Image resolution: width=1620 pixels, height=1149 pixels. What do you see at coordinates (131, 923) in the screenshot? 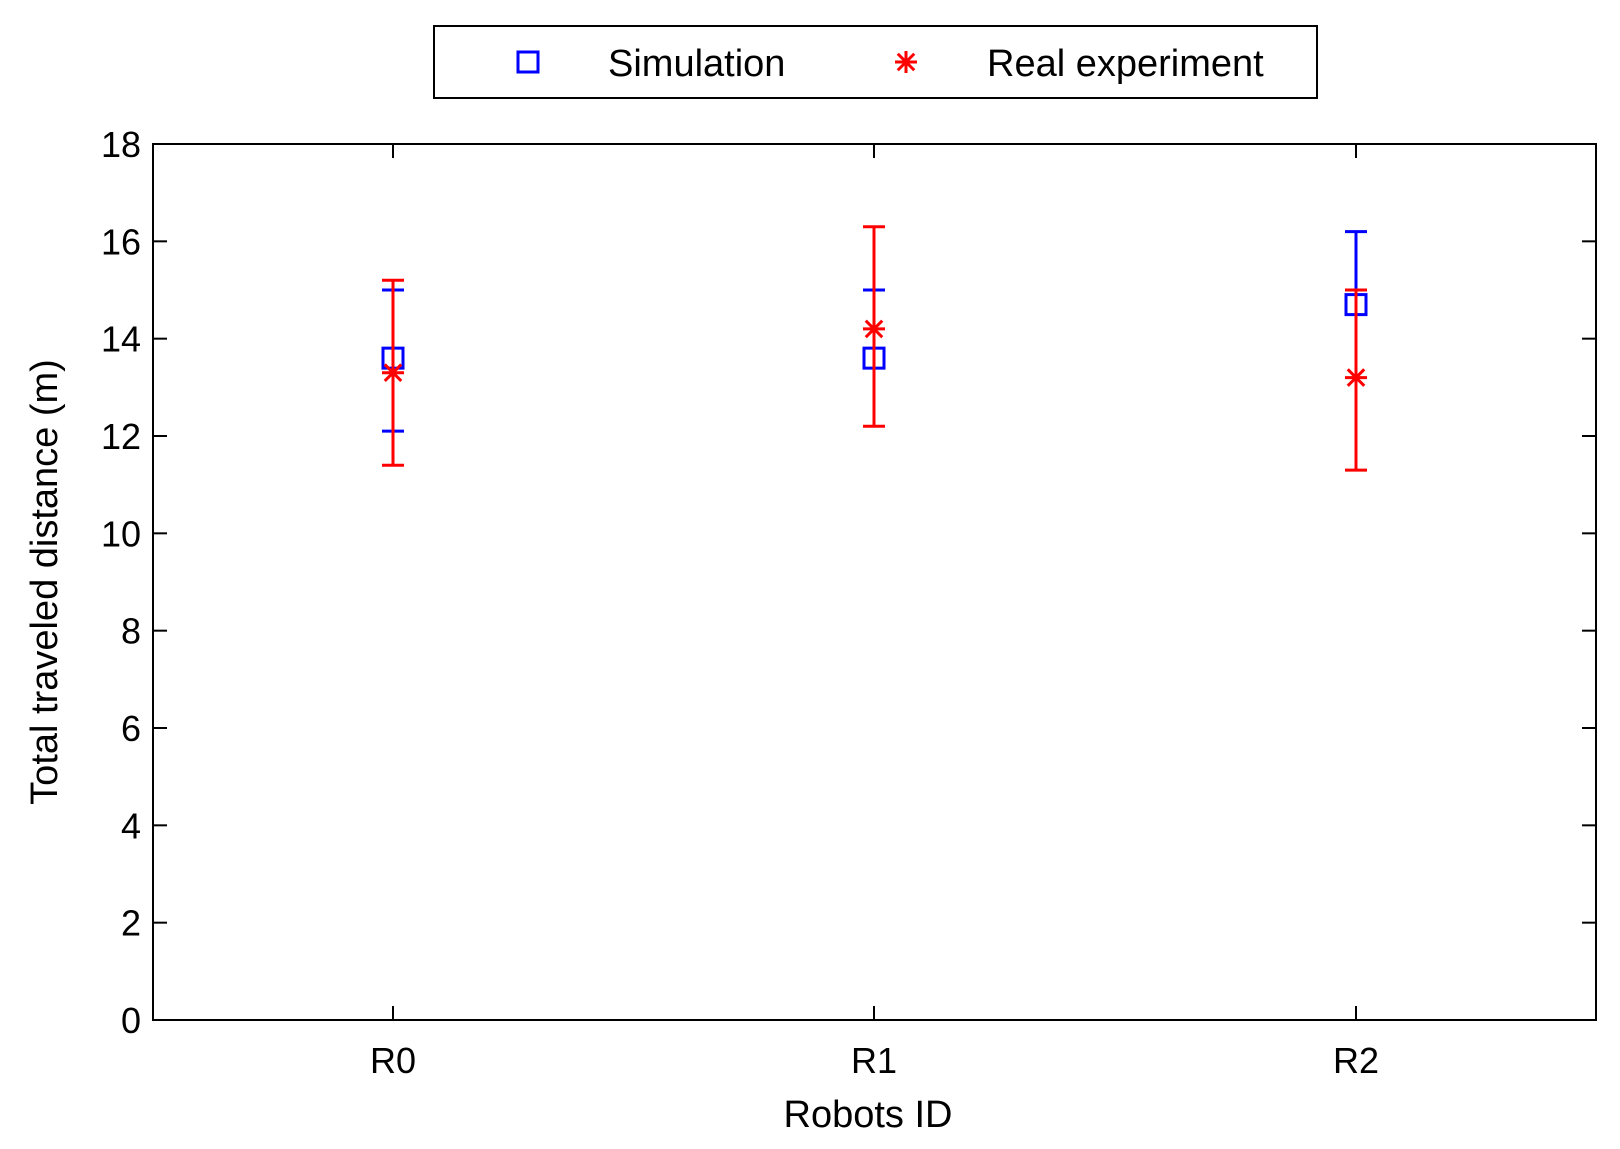
I see `y-tick-label: 2` at bounding box center [131, 923].